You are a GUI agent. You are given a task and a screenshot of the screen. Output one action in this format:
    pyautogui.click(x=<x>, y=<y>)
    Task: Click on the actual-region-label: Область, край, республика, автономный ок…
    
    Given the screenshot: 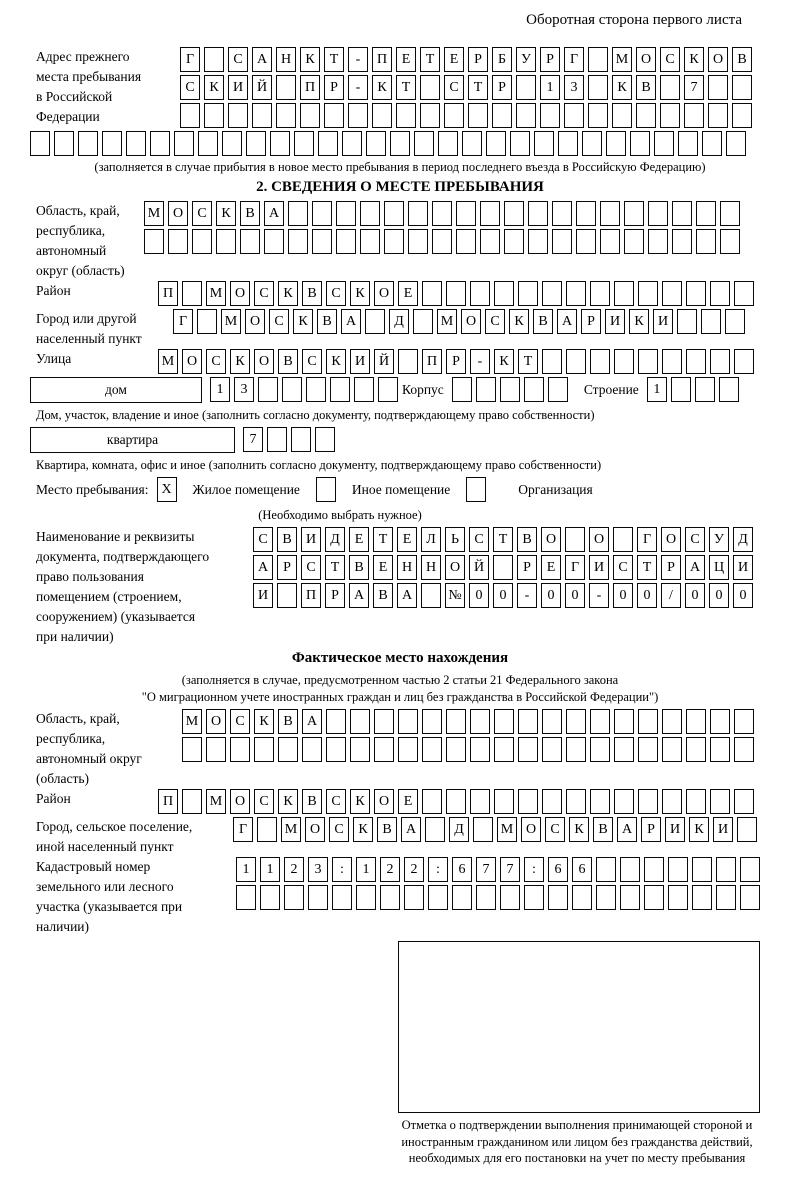 What is the action you would take?
    pyautogui.click(x=89, y=748)
    